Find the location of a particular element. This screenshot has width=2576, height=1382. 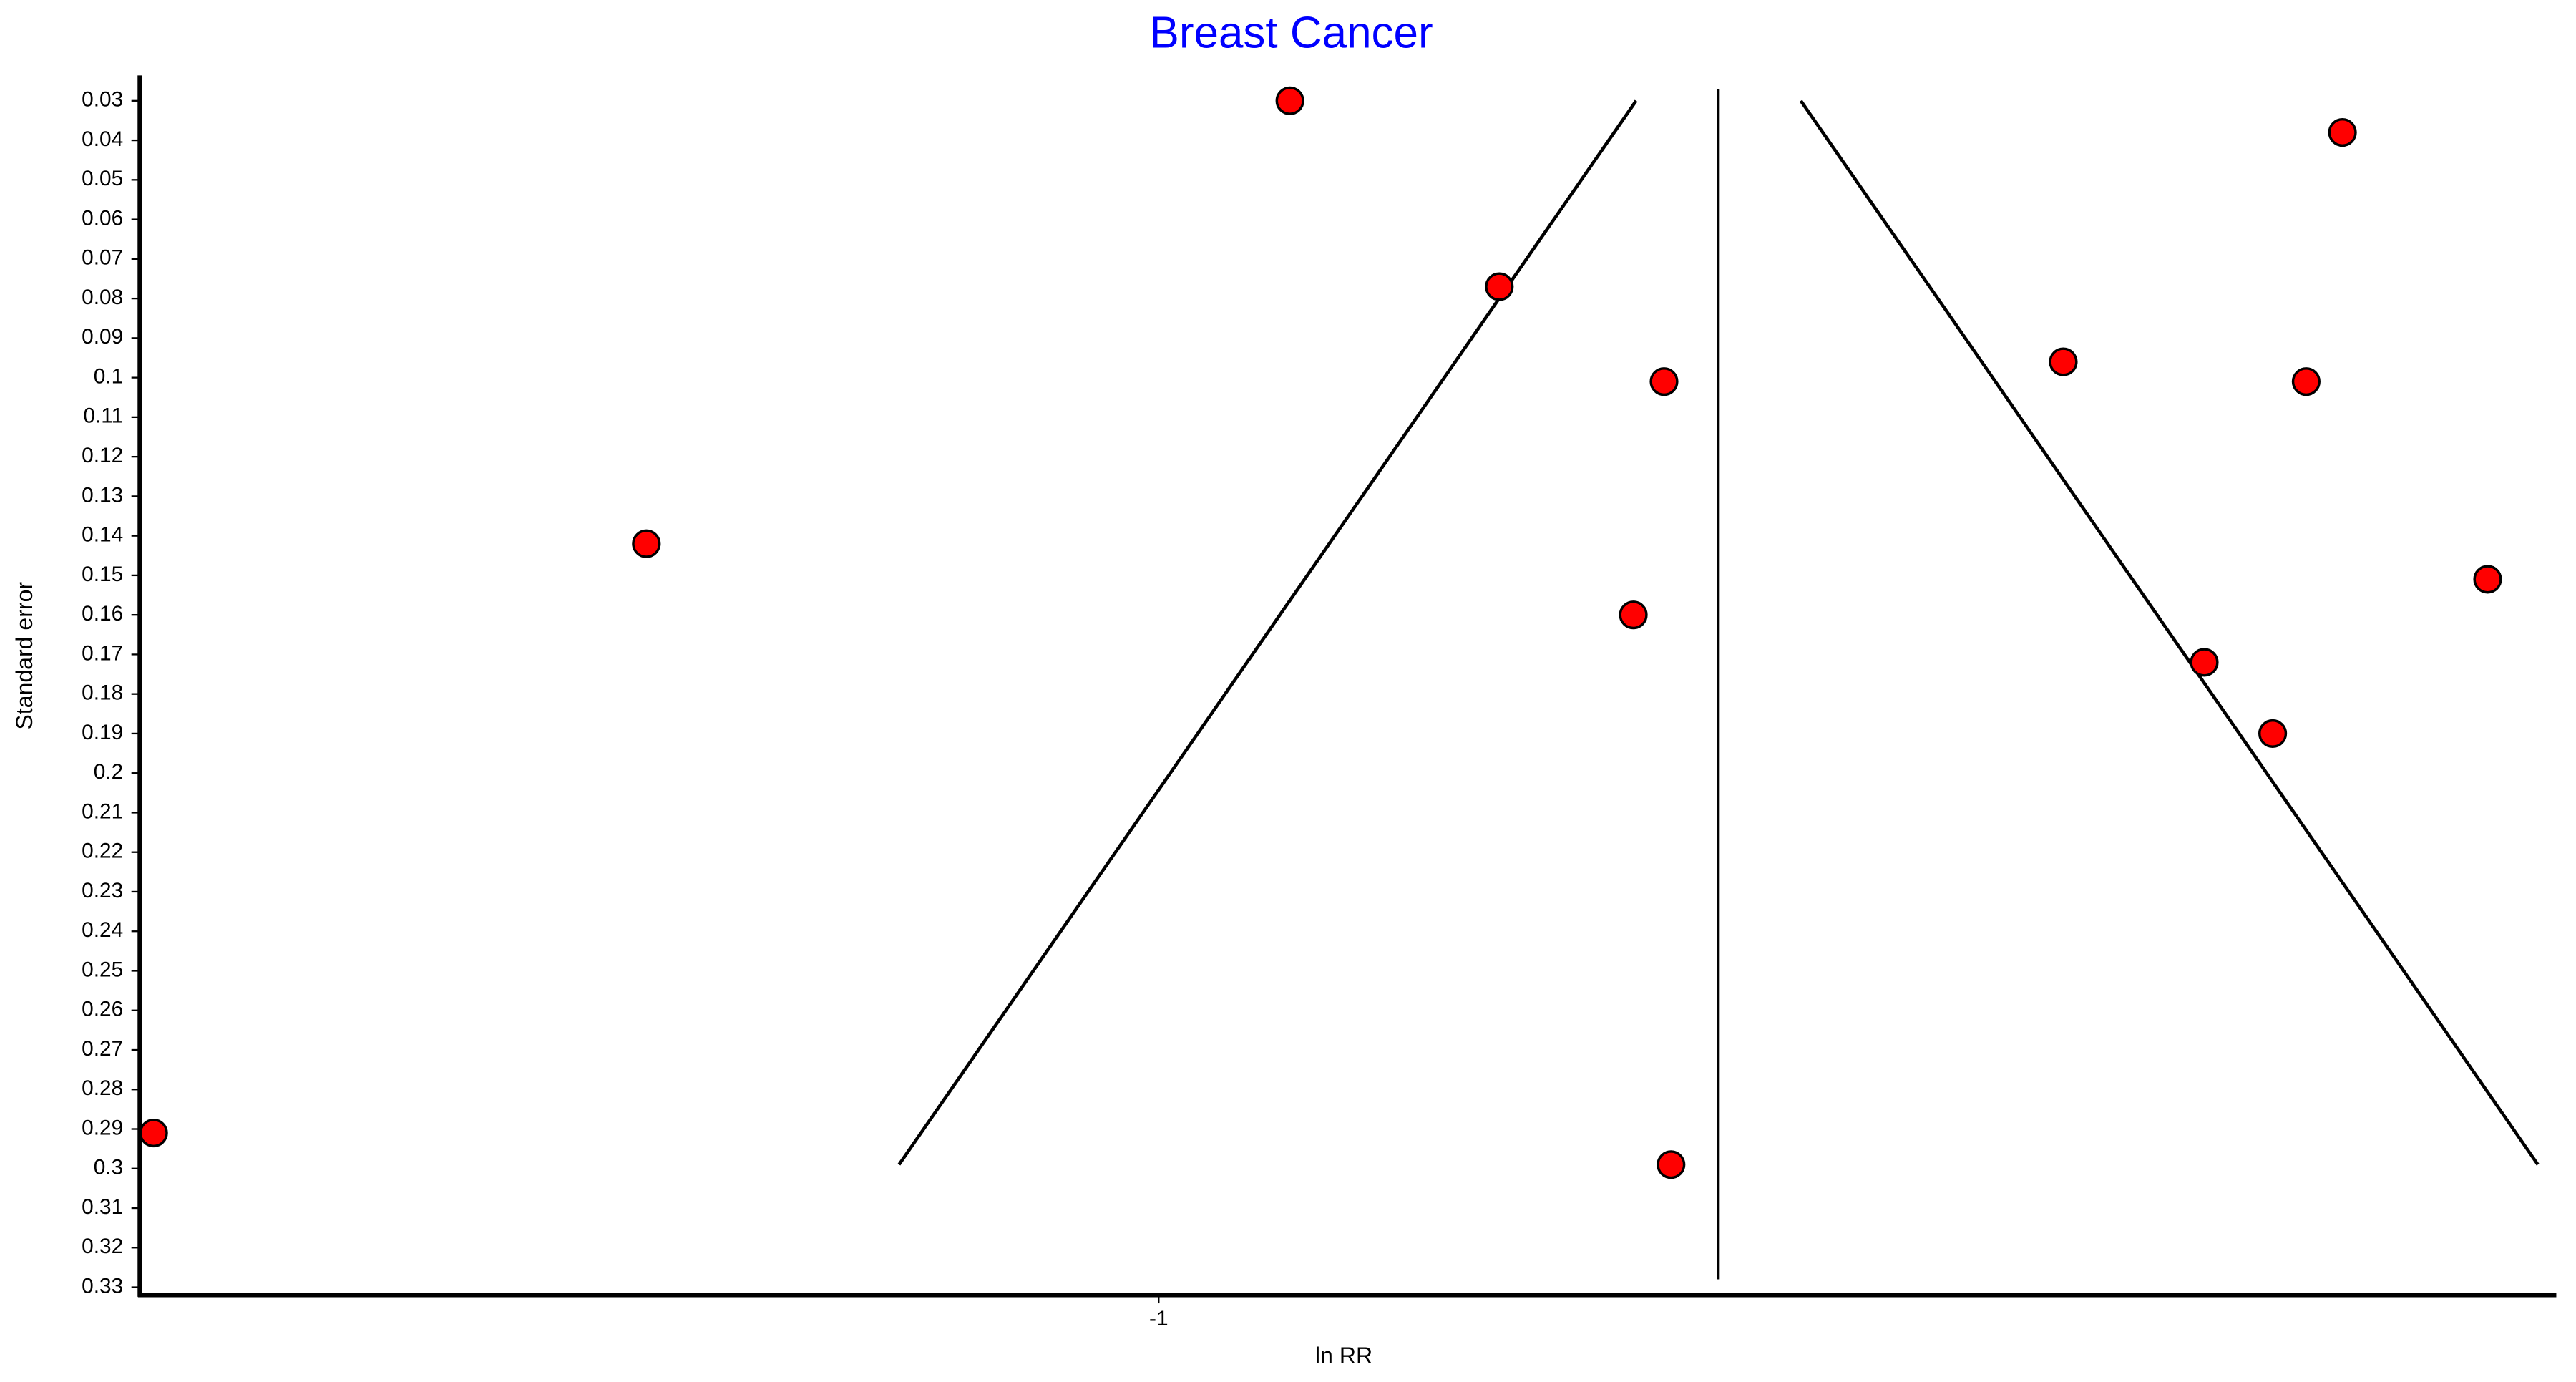

y-tick-label: 0.32 is located at coordinates (102, 1246).